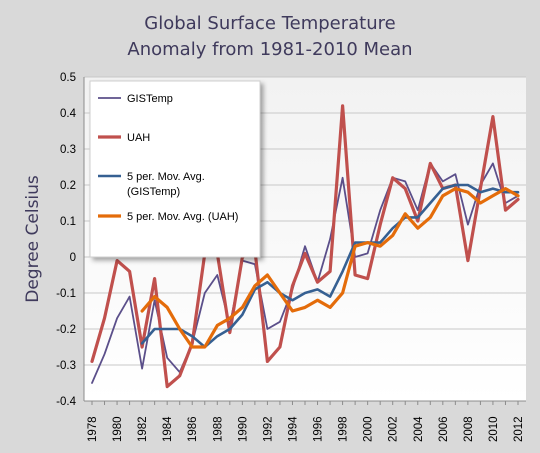  What do you see at coordinates (269, 23) in the screenshot?
I see `chart-title-line-1: Global Surface Temperature` at bounding box center [269, 23].